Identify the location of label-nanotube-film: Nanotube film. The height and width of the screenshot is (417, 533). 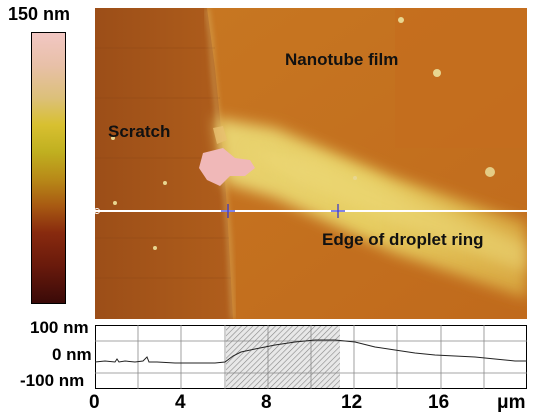
(342, 59).